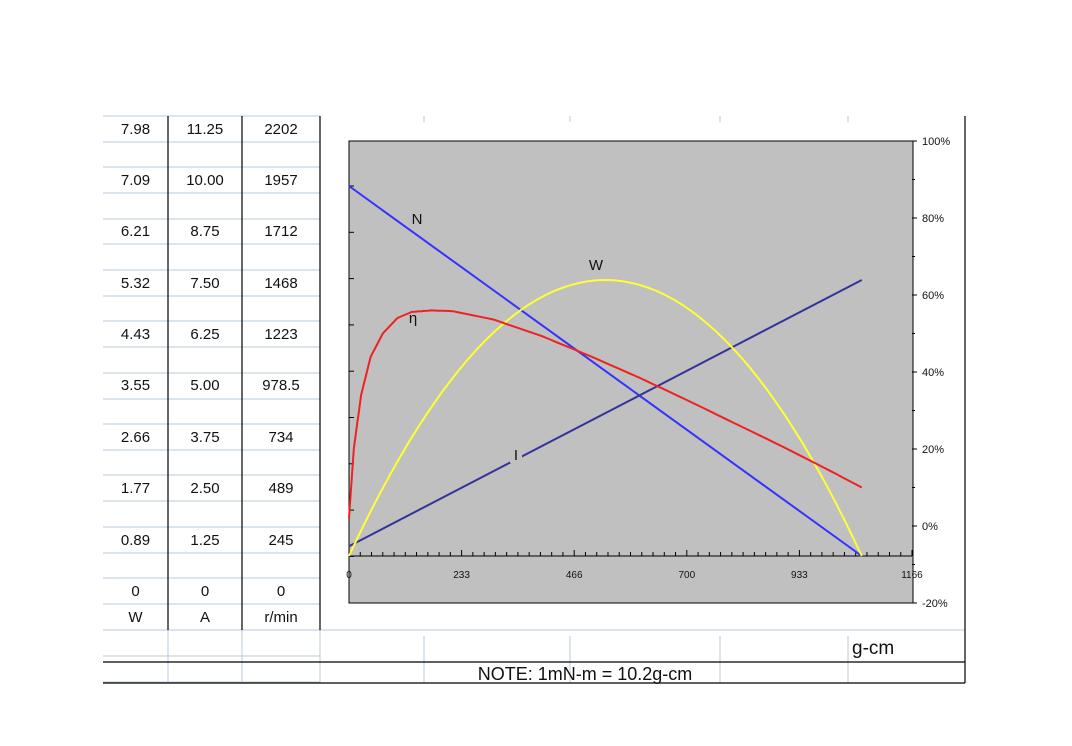  What do you see at coordinates (281, 617) in the screenshot?
I see `unit-cell-r: r/min` at bounding box center [281, 617].